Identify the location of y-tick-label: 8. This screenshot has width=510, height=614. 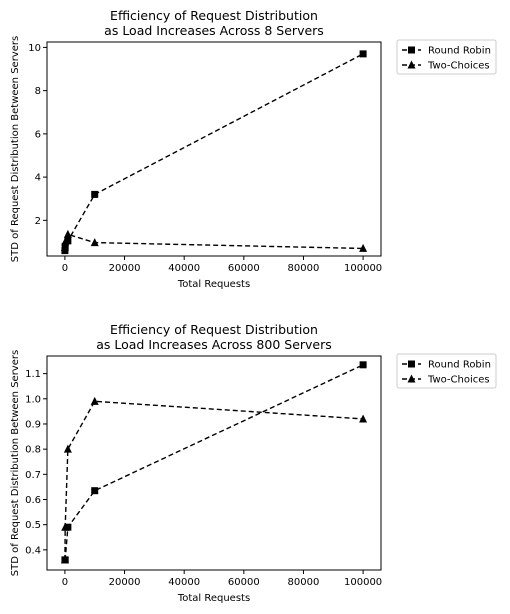
(38, 91).